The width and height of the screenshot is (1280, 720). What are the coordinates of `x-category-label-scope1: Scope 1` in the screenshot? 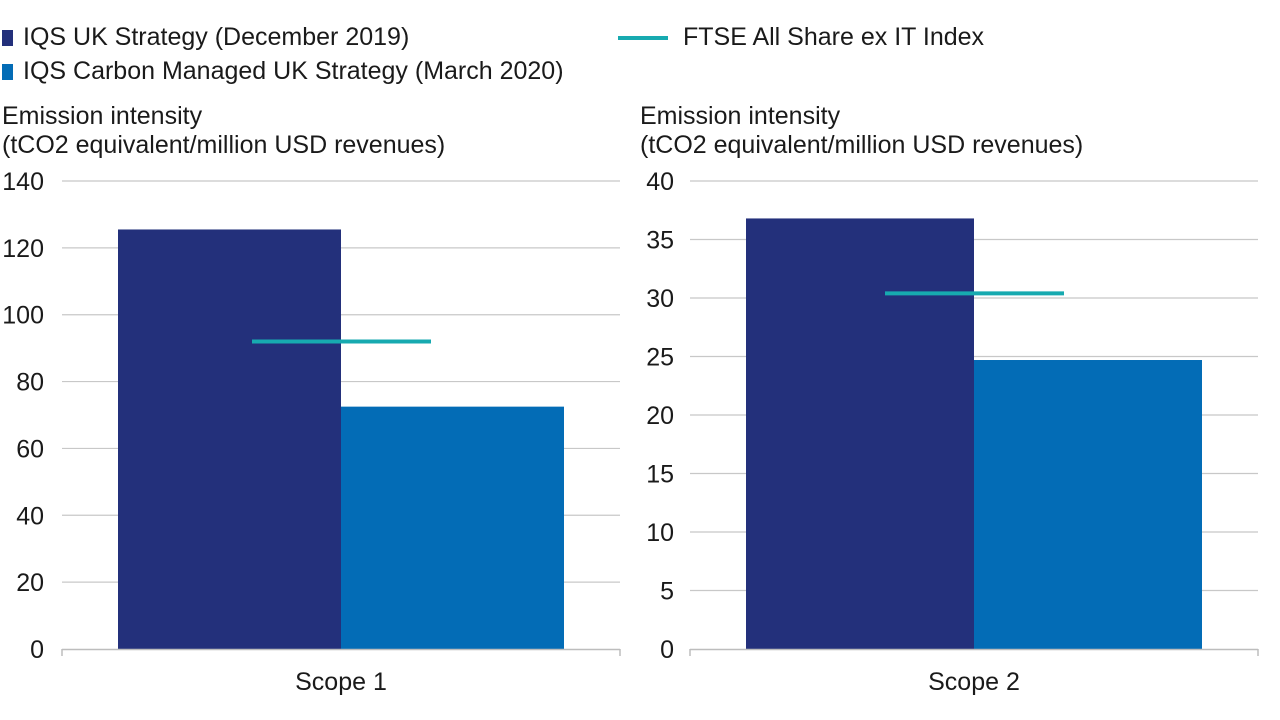 It's located at (341, 682).